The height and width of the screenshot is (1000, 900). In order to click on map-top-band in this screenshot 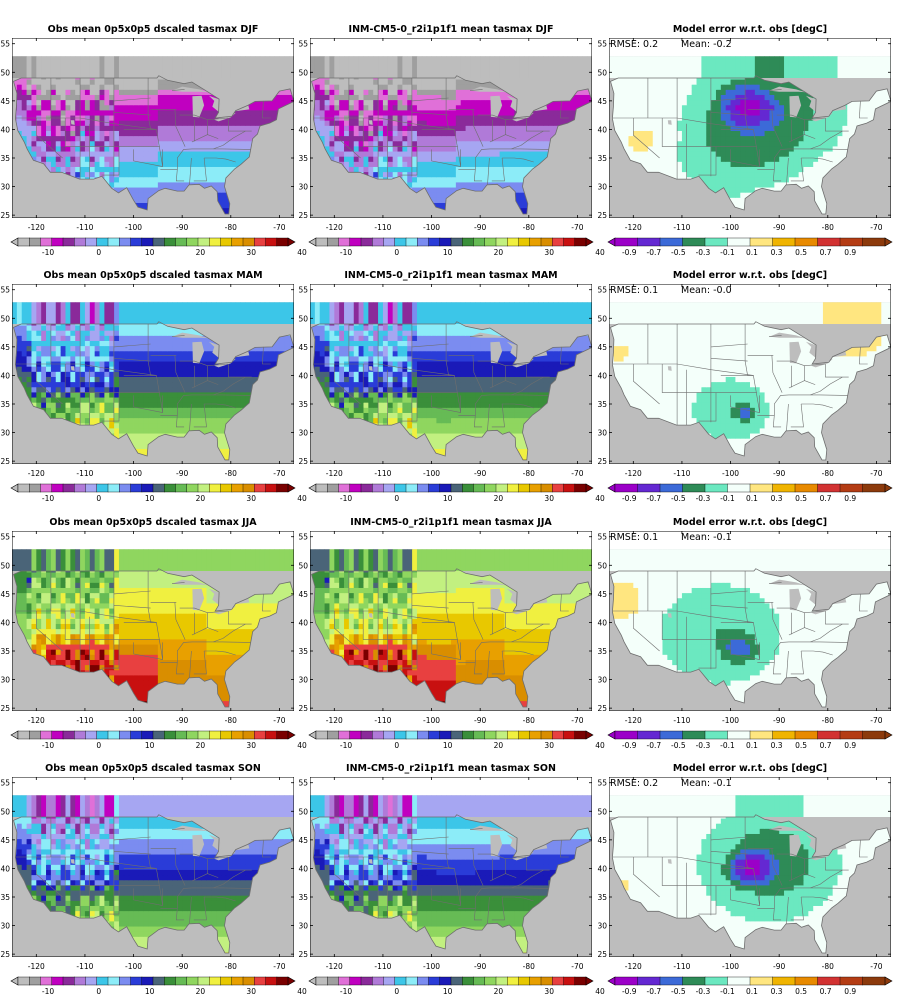, I will do `click(153, 47)`.